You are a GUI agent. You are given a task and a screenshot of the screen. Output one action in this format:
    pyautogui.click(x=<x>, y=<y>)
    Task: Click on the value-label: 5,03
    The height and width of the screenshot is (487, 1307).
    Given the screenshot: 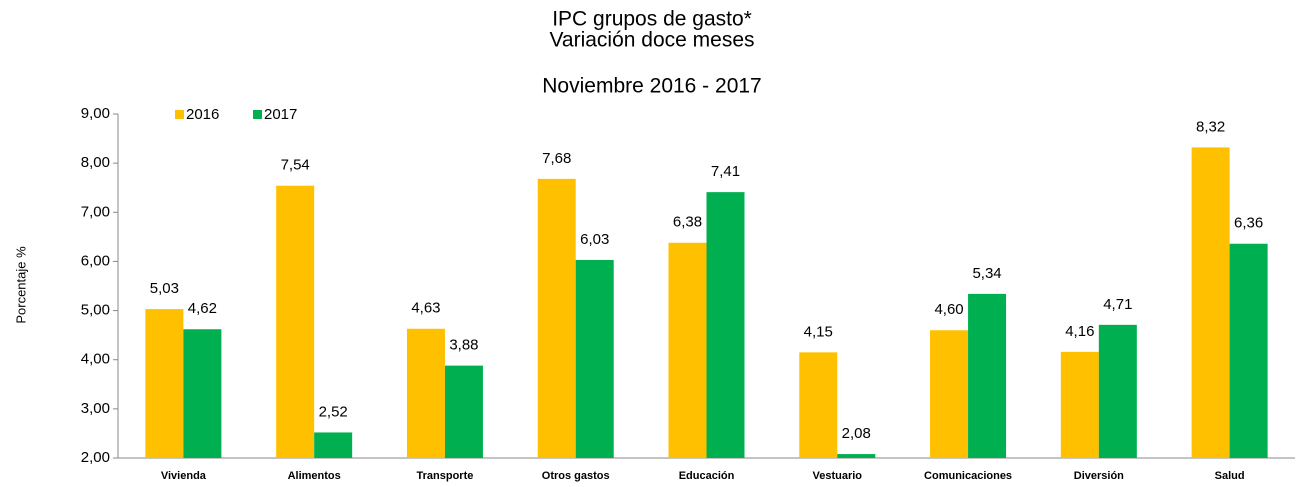 What is the action you would take?
    pyautogui.click(x=164, y=288)
    